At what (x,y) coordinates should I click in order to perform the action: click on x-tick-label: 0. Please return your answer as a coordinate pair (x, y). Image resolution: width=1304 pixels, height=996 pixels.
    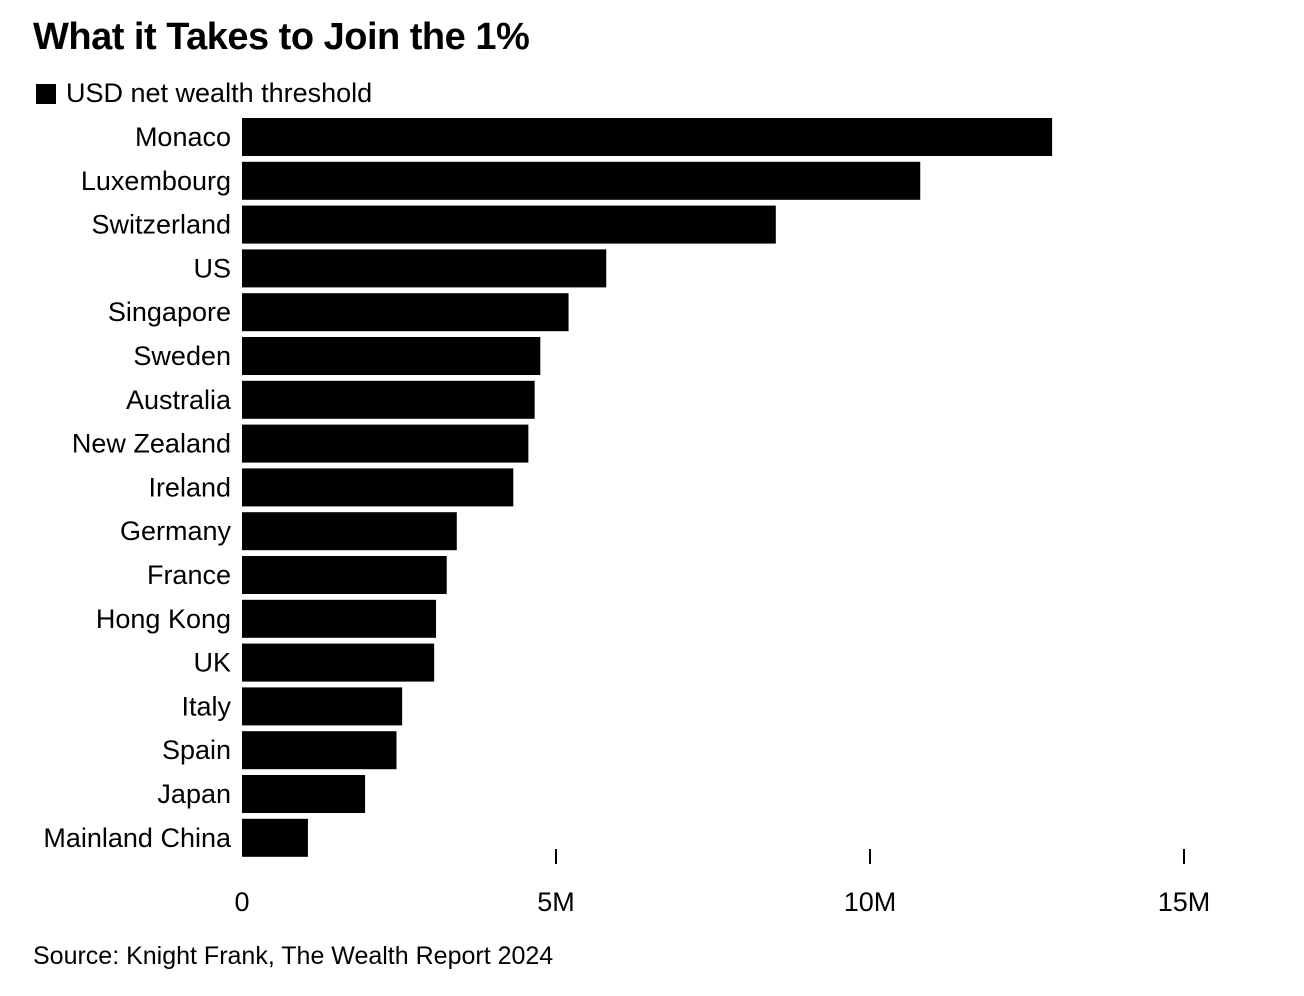
    Looking at the image, I should click on (241, 902).